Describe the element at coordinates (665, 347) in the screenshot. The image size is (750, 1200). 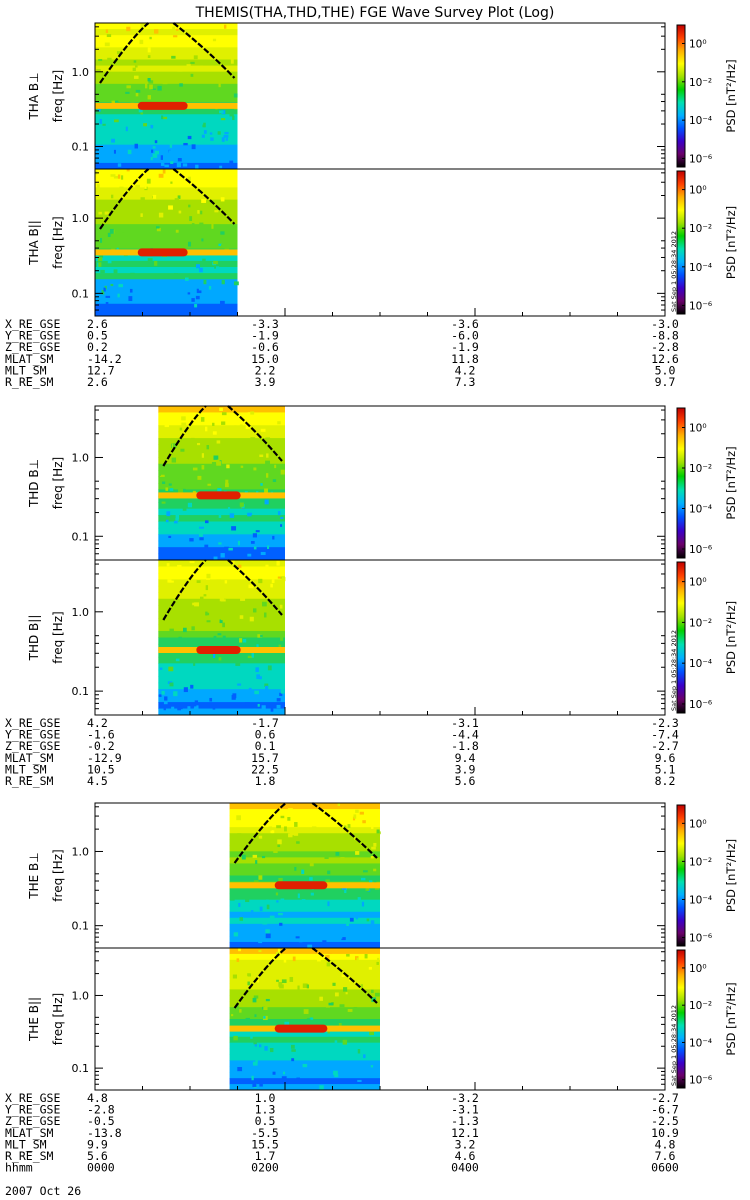
I see `ephemeris-value: -2.8` at that location.